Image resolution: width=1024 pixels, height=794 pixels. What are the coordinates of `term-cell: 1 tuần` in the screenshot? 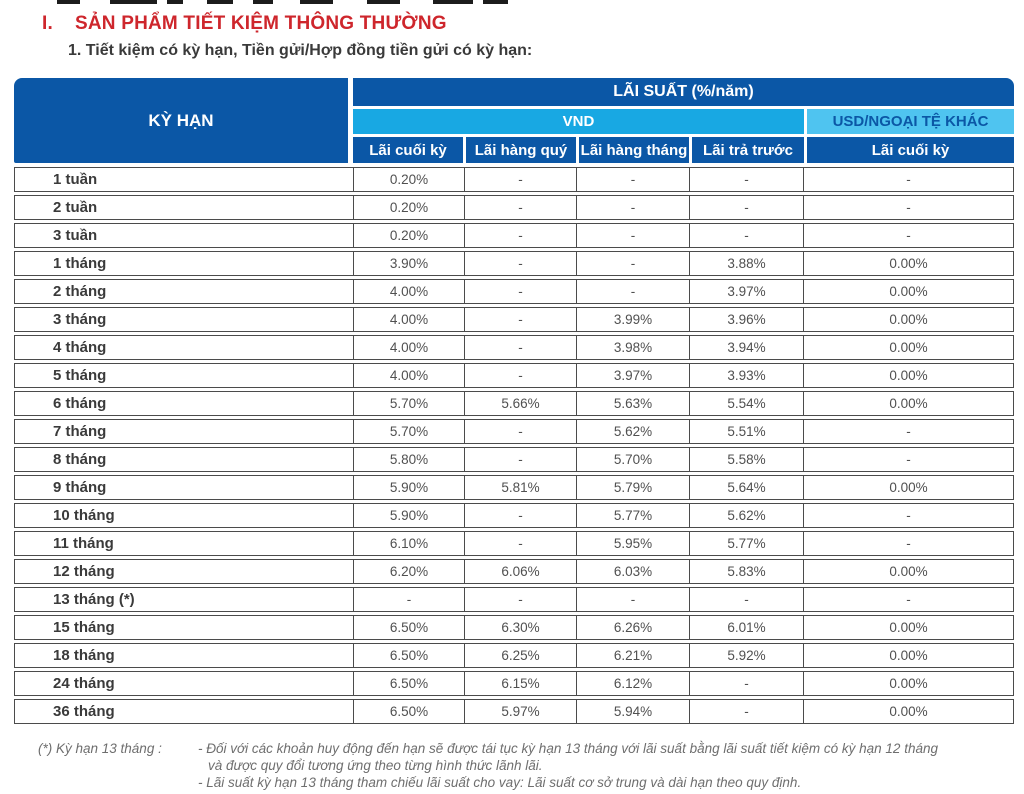 It's located at (184, 179).